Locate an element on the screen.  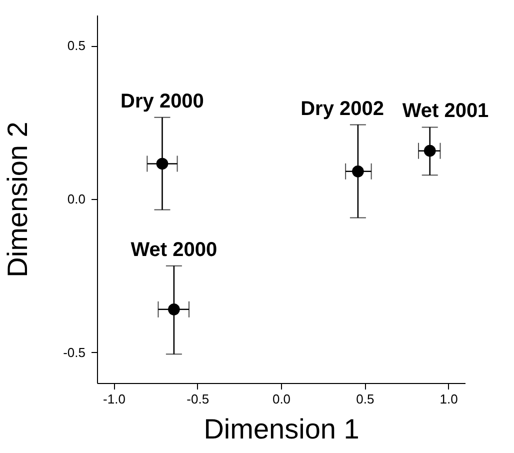
y-tick-label: -0.5 is located at coordinates (74, 352).